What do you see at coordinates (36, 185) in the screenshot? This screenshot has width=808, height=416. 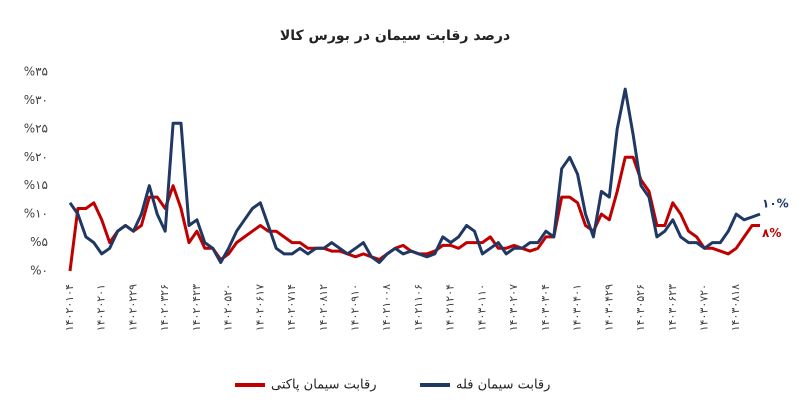 I see `y-tick-label: %۱۵` at bounding box center [36, 185].